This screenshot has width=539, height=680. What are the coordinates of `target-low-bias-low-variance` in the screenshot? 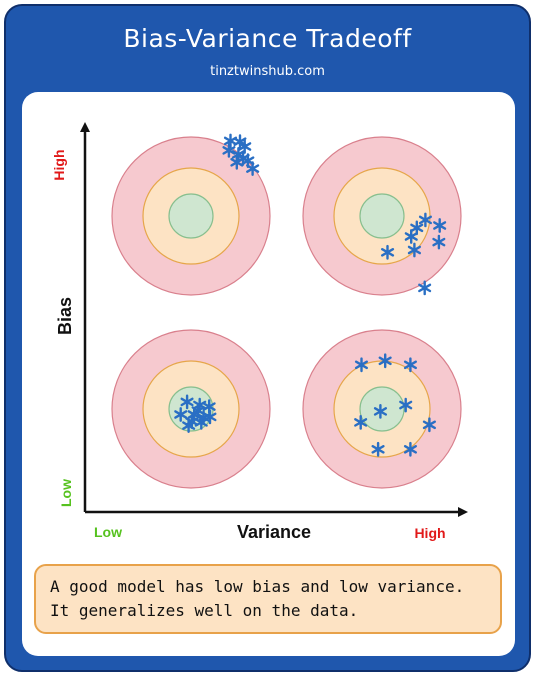 It's located at (191, 409).